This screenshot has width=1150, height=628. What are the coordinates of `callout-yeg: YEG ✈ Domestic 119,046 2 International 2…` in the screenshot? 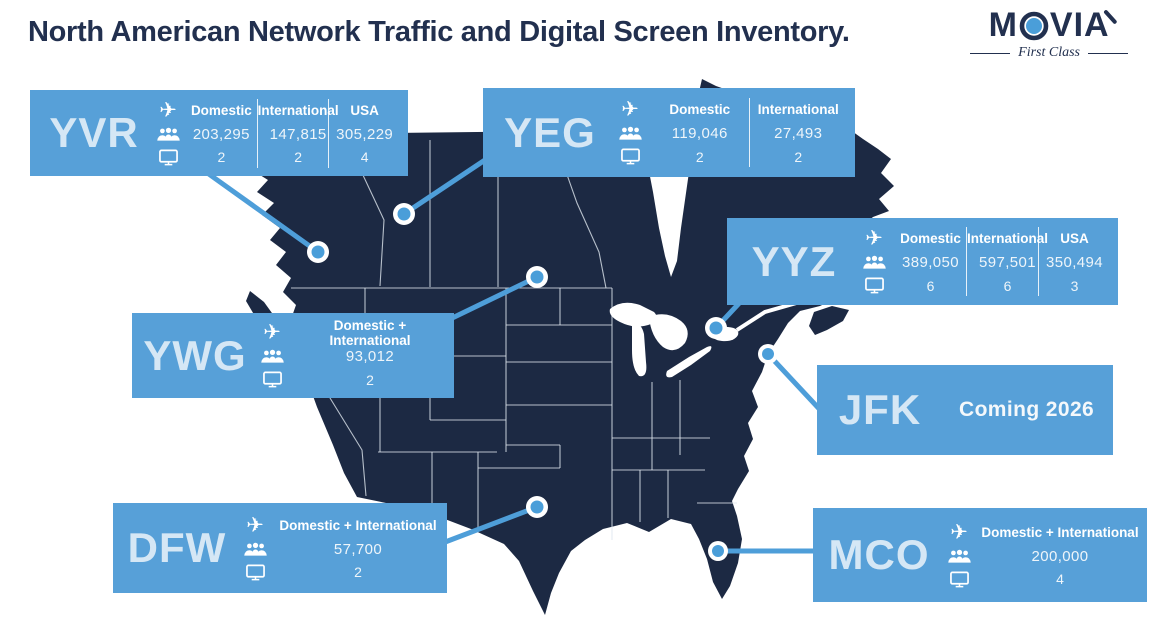 It's located at (669, 132).